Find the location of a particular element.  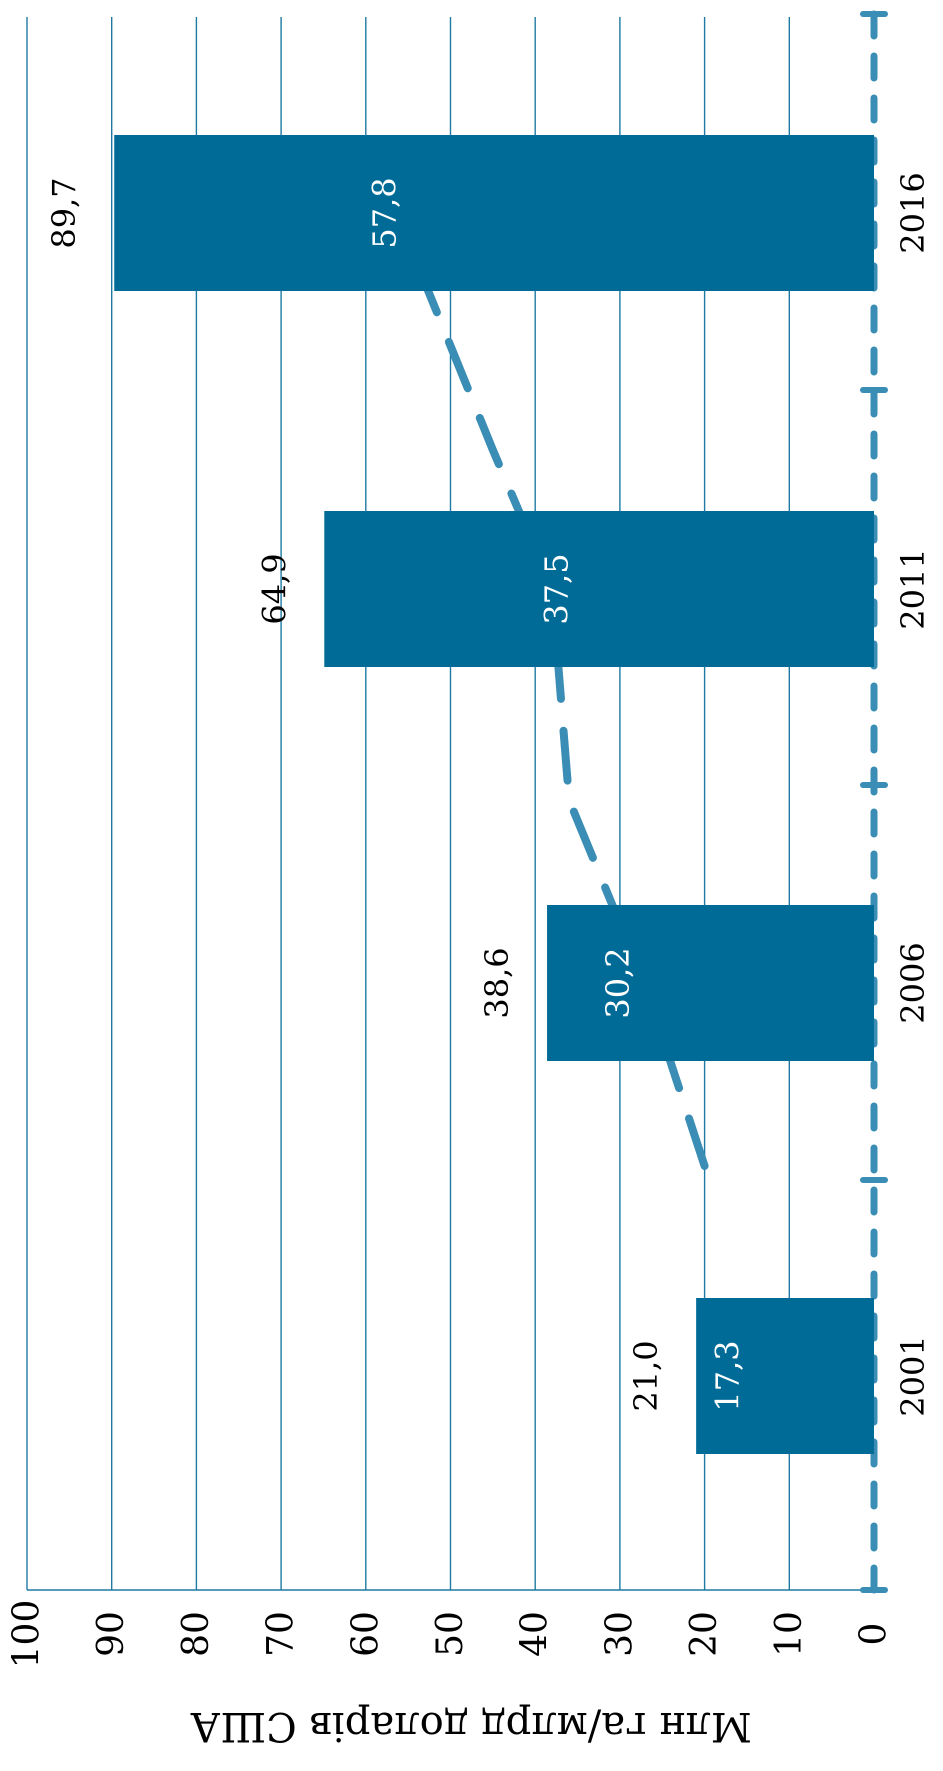

x-tick-label: 2011 is located at coordinates (913, 588).